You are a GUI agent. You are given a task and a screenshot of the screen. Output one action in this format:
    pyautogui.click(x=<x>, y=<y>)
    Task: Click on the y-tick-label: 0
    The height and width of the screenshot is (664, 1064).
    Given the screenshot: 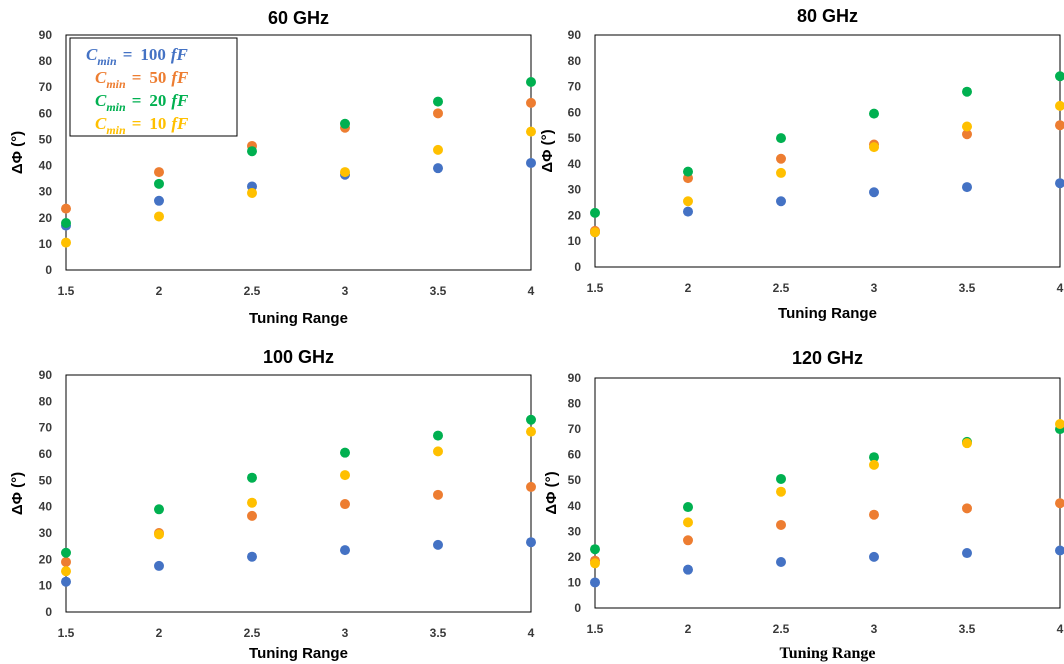 What is the action you would take?
    pyautogui.click(x=577, y=267)
    